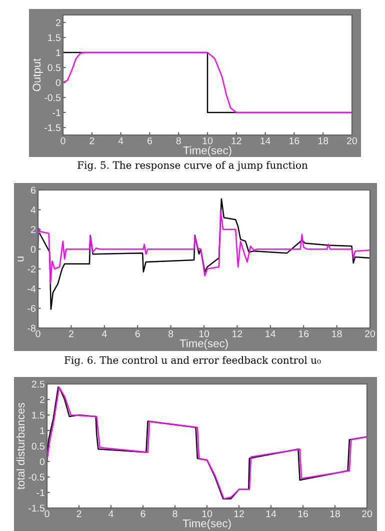  What do you see at coordinates (37, 75) in the screenshot?
I see `y-axis-title: Output` at bounding box center [37, 75].